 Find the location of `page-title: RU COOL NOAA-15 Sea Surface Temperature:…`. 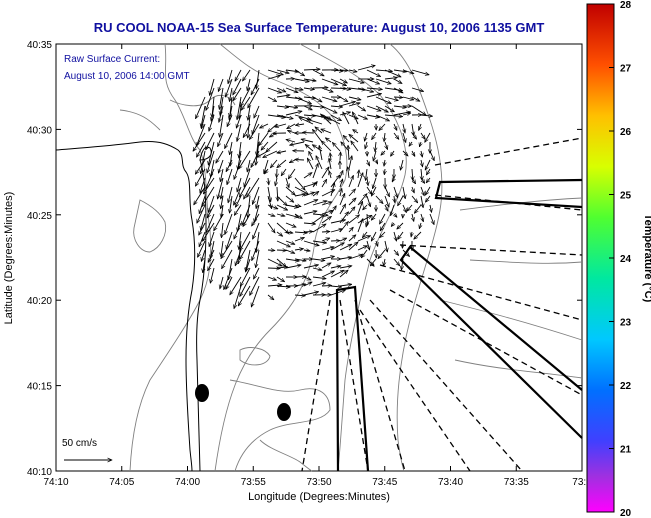

page-title: RU COOL NOAA-15 Sea Surface Temperature:… is located at coordinates (319, 27).